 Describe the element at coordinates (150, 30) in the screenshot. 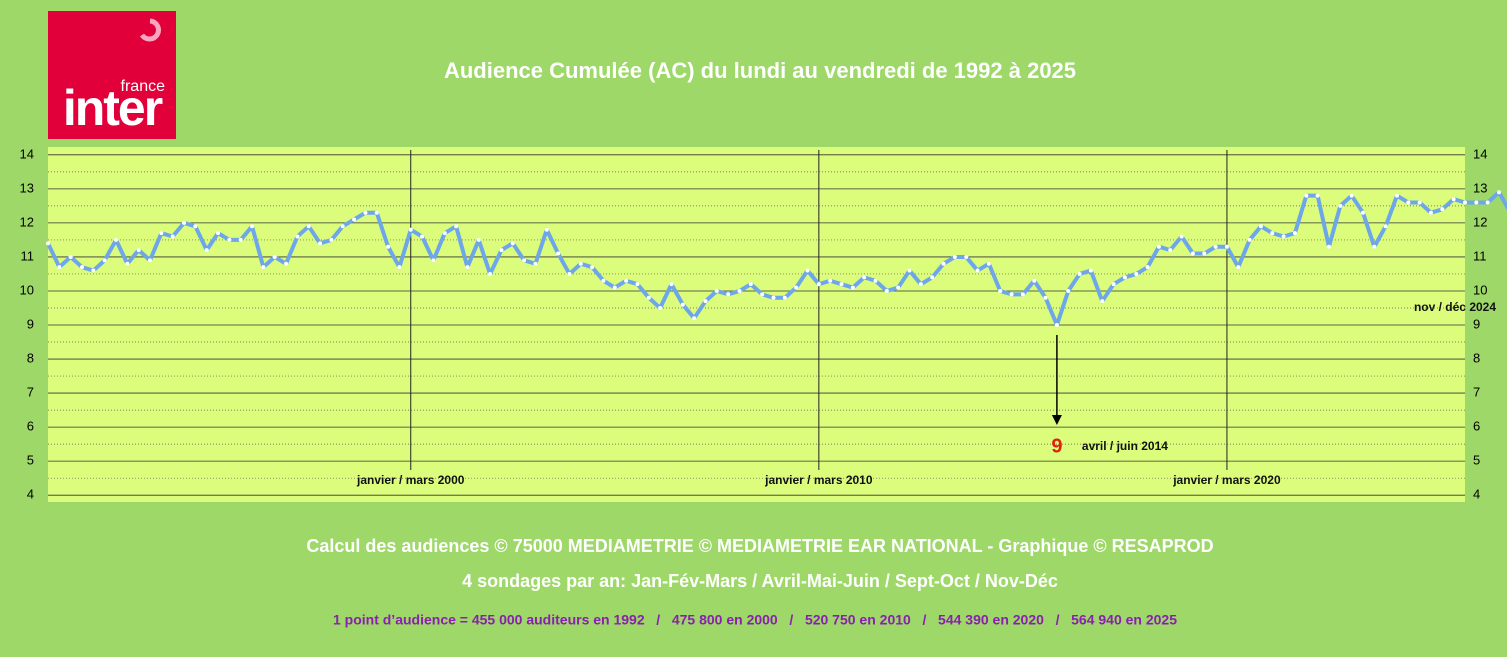

I see `logo-icon` at that location.